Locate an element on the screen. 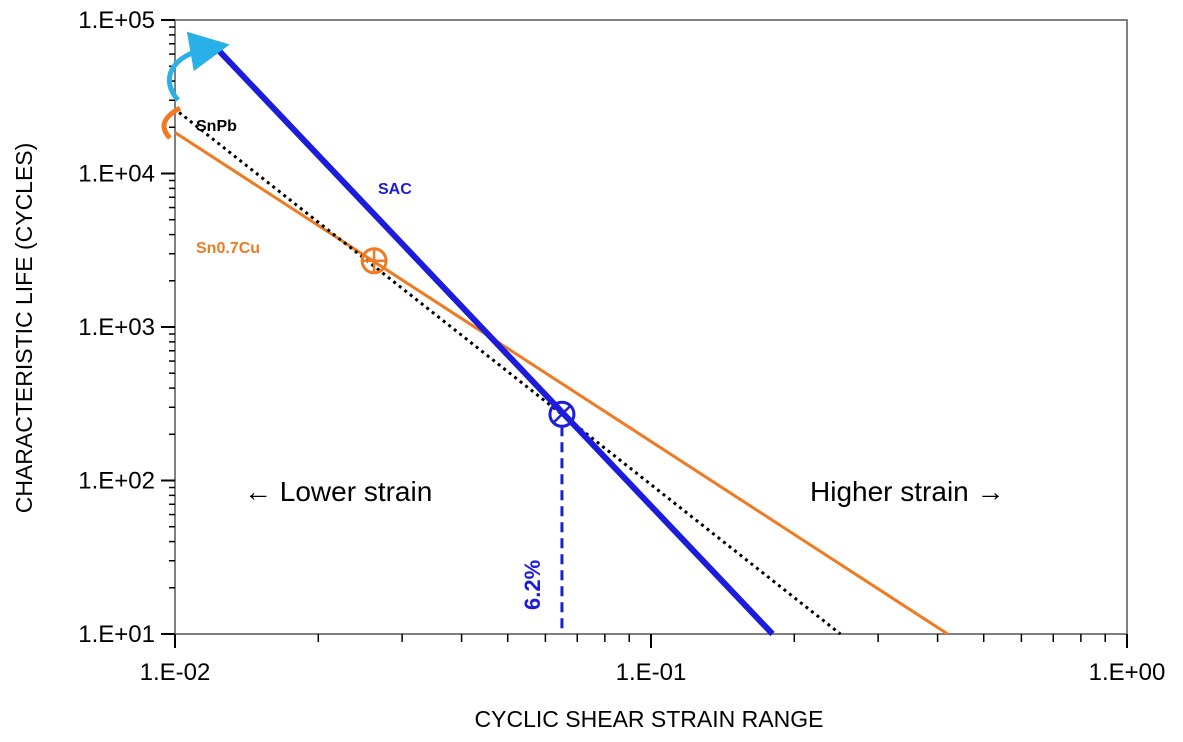  x-axis-title: CYCLIC SHEAR STRAIN RANGE is located at coordinates (649, 719).